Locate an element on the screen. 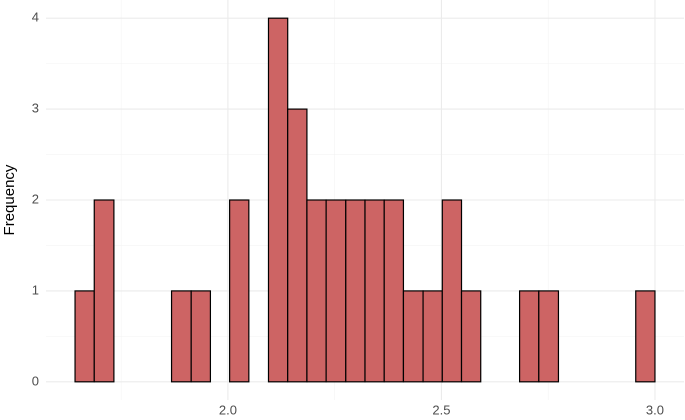 Image resolution: width=685 pixels, height=420 pixels. y-tick-label: 1 is located at coordinates (35, 289).